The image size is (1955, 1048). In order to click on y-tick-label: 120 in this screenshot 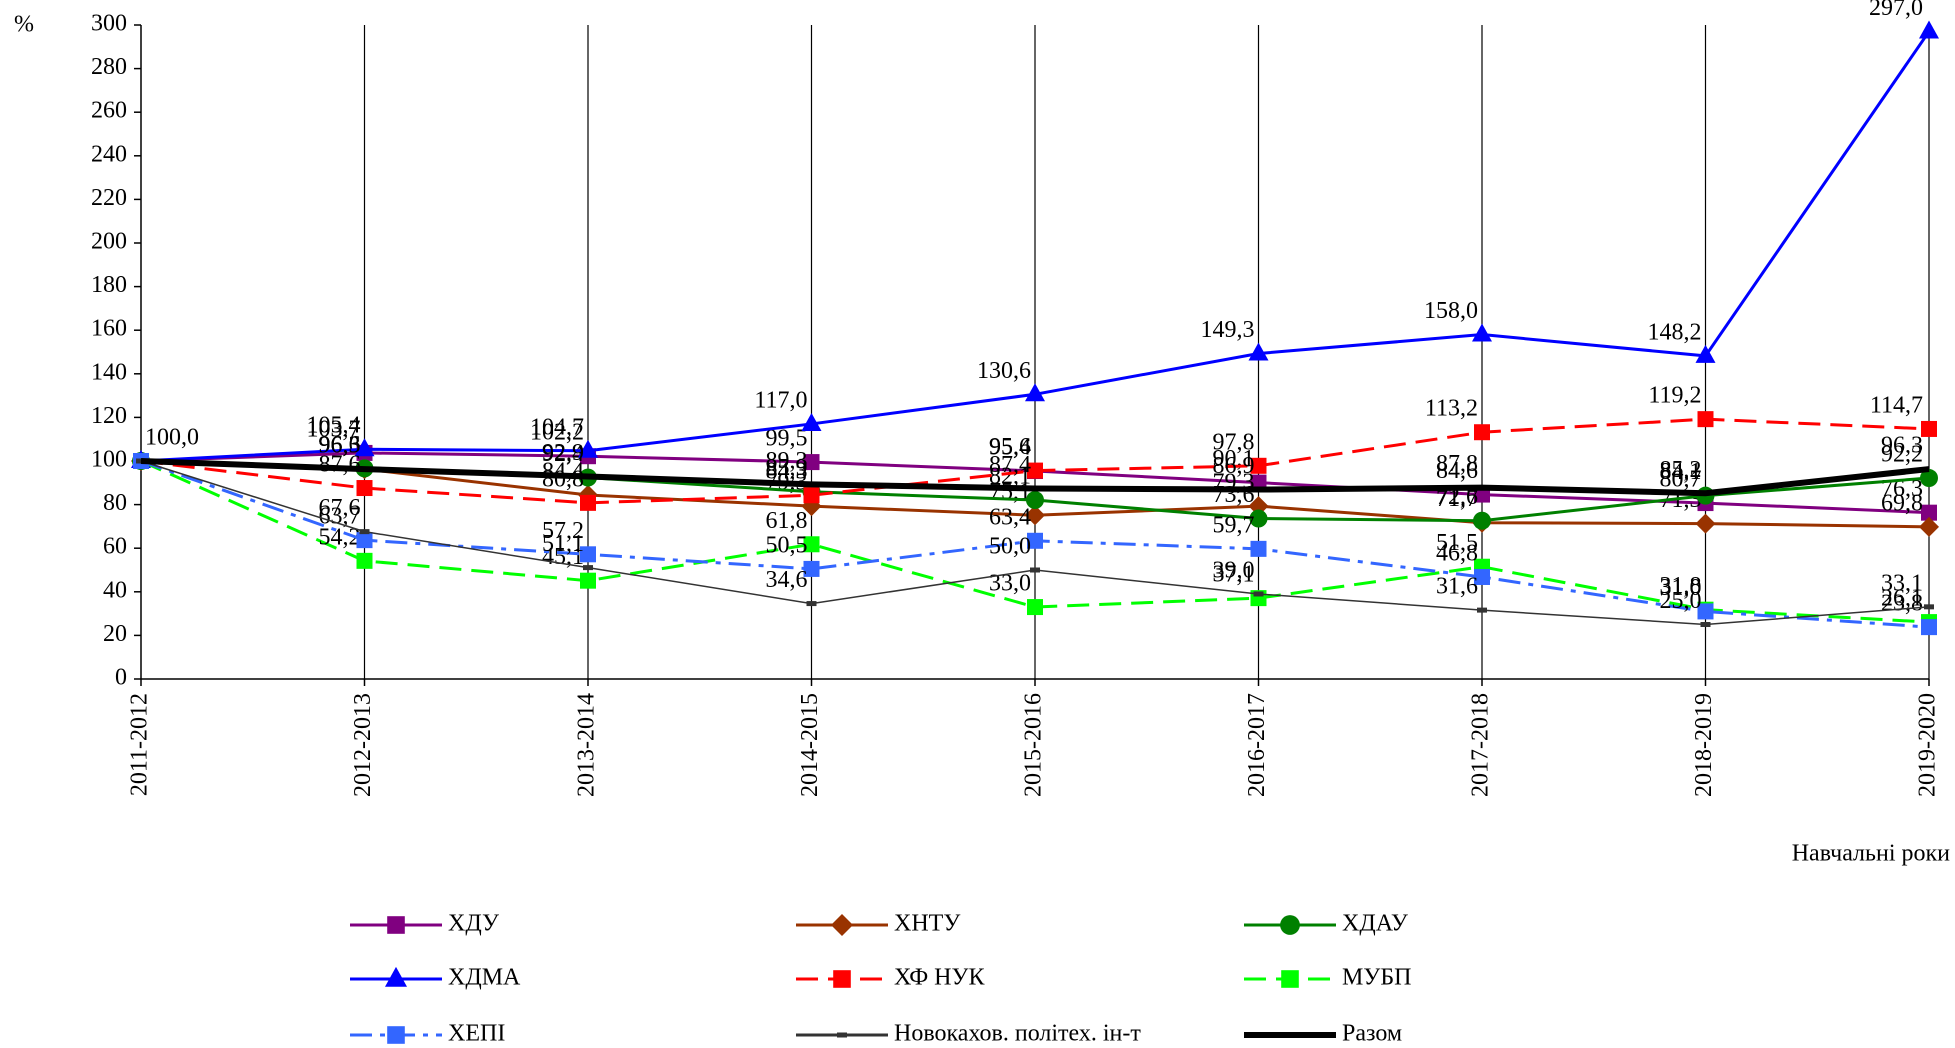, I will do `click(109, 416)`.